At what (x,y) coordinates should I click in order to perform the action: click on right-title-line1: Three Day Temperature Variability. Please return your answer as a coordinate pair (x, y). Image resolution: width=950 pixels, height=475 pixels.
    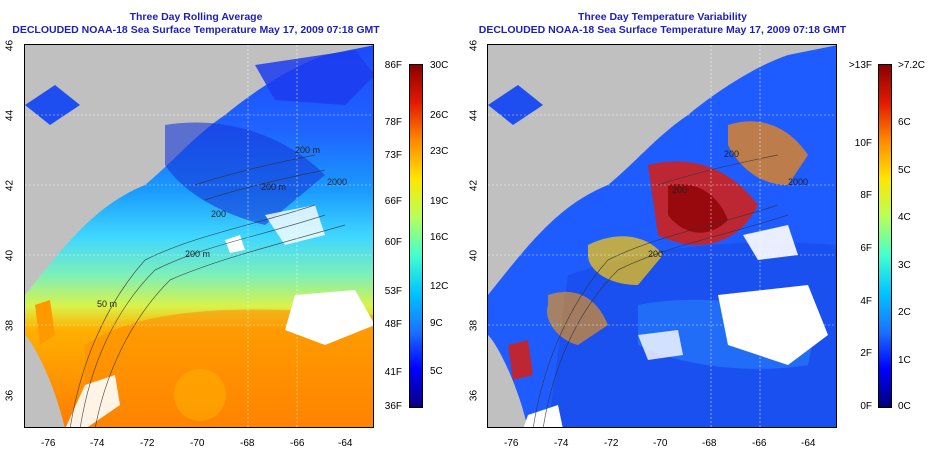
    Looking at the image, I should click on (662, 17).